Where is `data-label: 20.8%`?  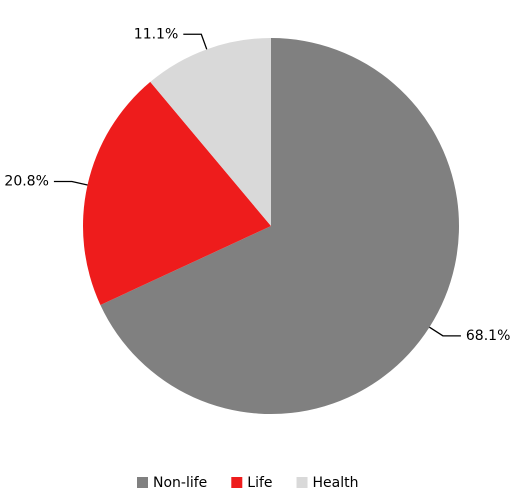 data-label: 20.8% is located at coordinates (26, 181).